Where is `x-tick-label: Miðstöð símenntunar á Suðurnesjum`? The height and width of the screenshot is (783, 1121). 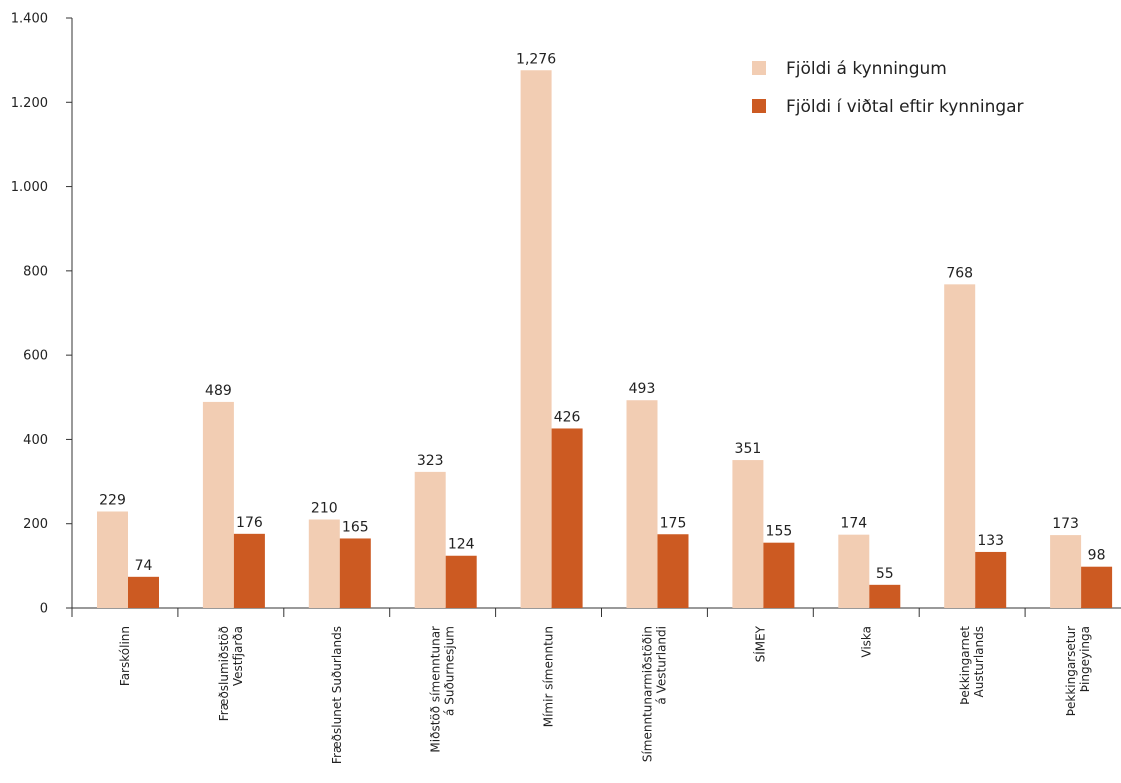
x-tick-label: Miðstöð símenntunar á Suðurnesjum is located at coordinates (443, 689).